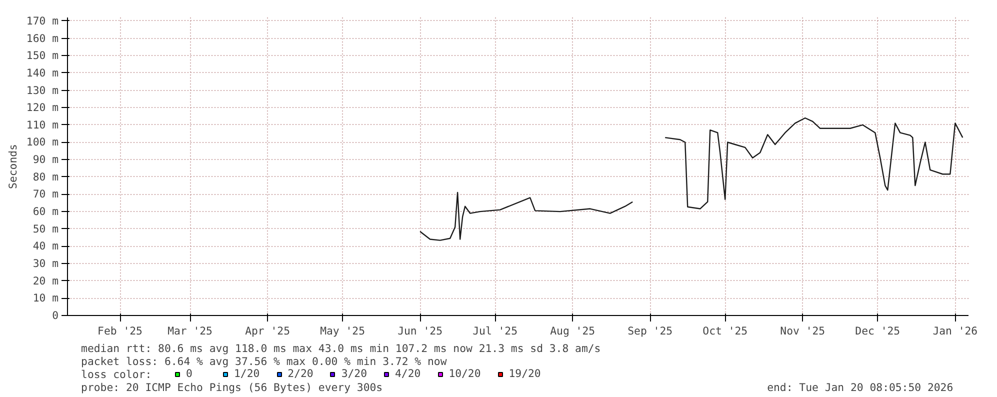 Image resolution: width=997 pixels, height=397 pixels. What do you see at coordinates (120, 331) in the screenshot?
I see `x-tick-label: Feb '25` at bounding box center [120, 331].